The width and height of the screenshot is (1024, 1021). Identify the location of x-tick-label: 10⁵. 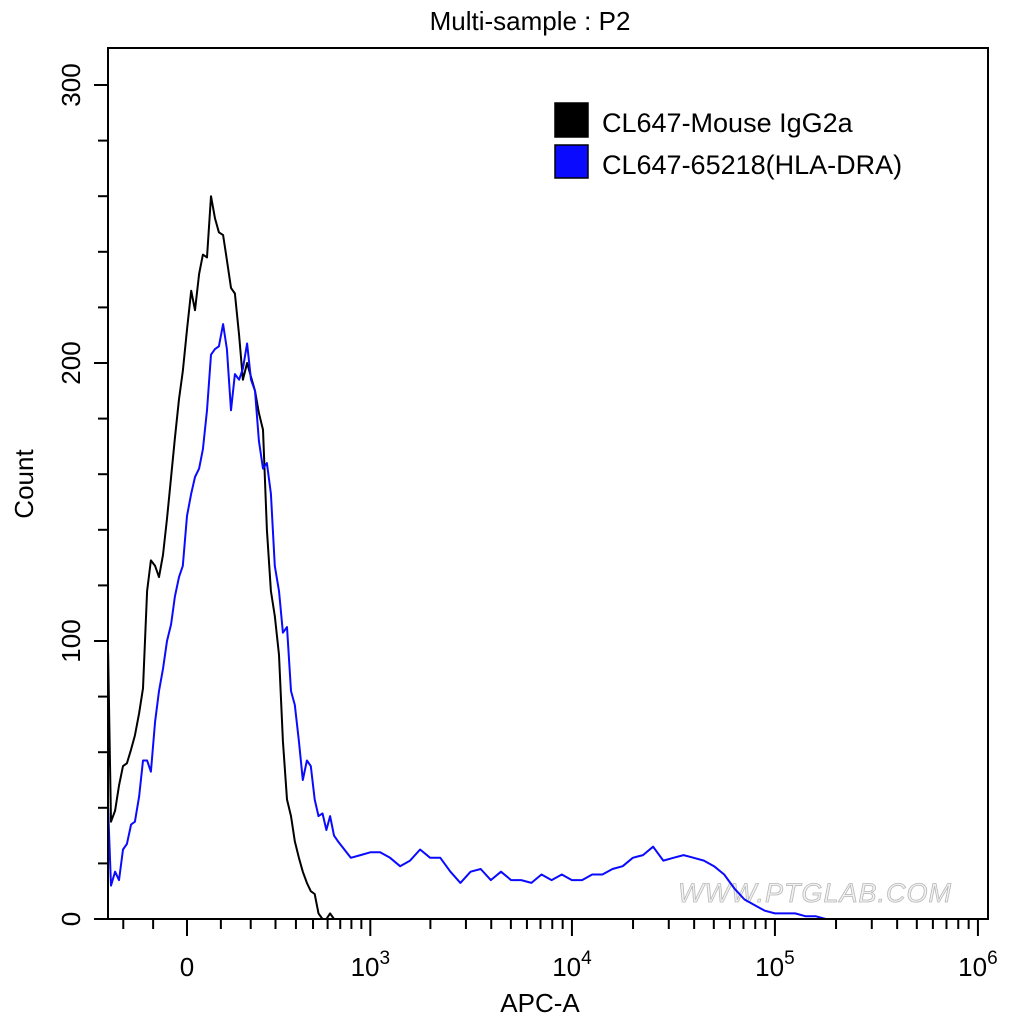
(775, 965).